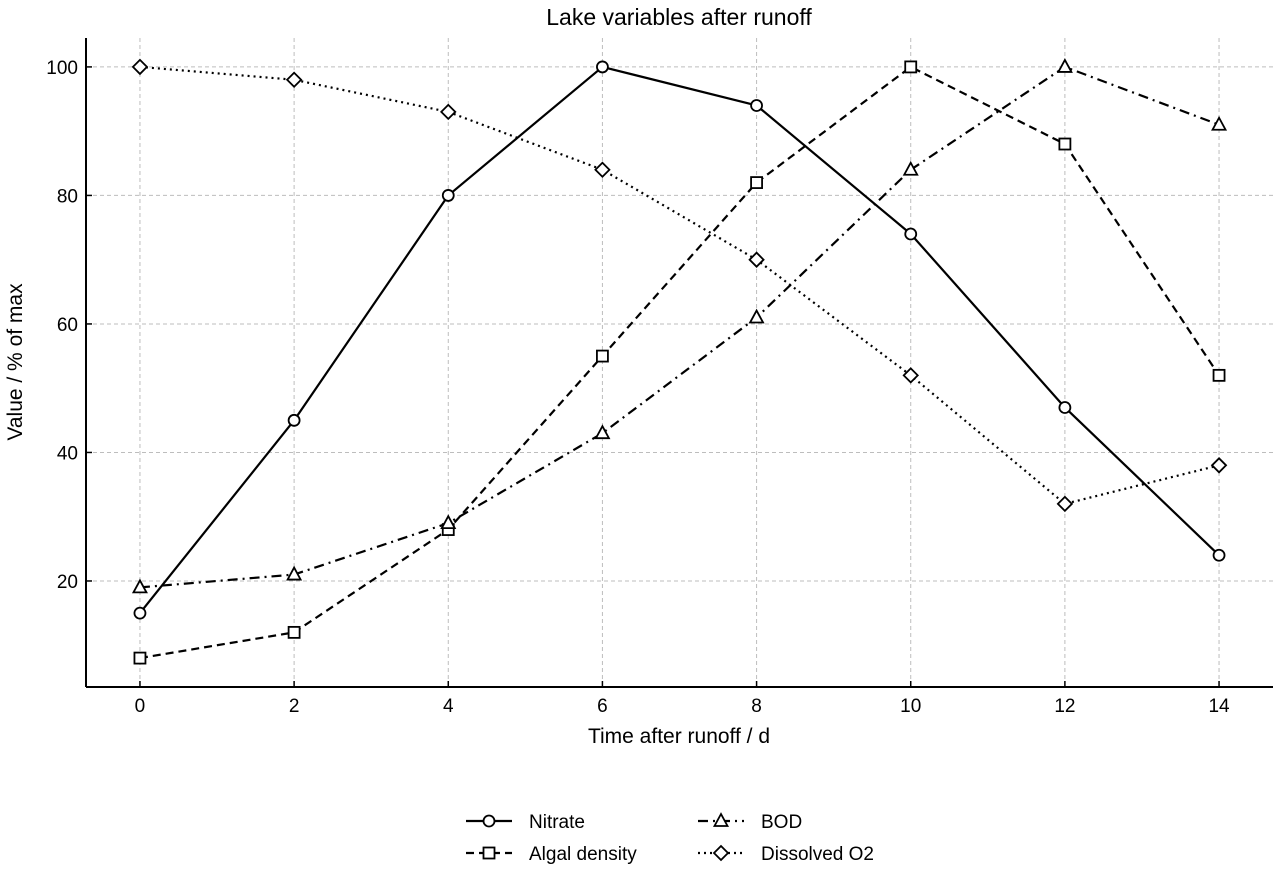 This screenshot has height=880, width=1280. What do you see at coordinates (62, 68) in the screenshot?
I see `y-tick-label: 100` at bounding box center [62, 68].